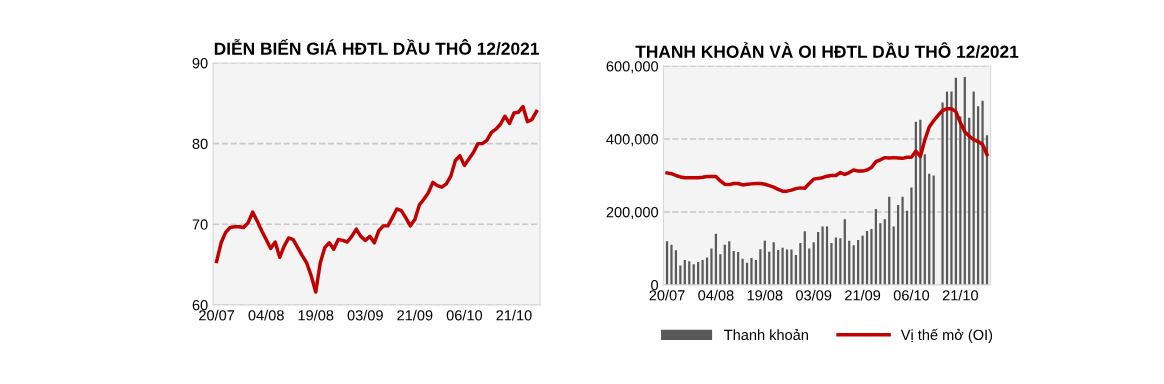  Describe the element at coordinates (766, 335) in the screenshot. I see `legend-label: Thanh khoản` at that location.